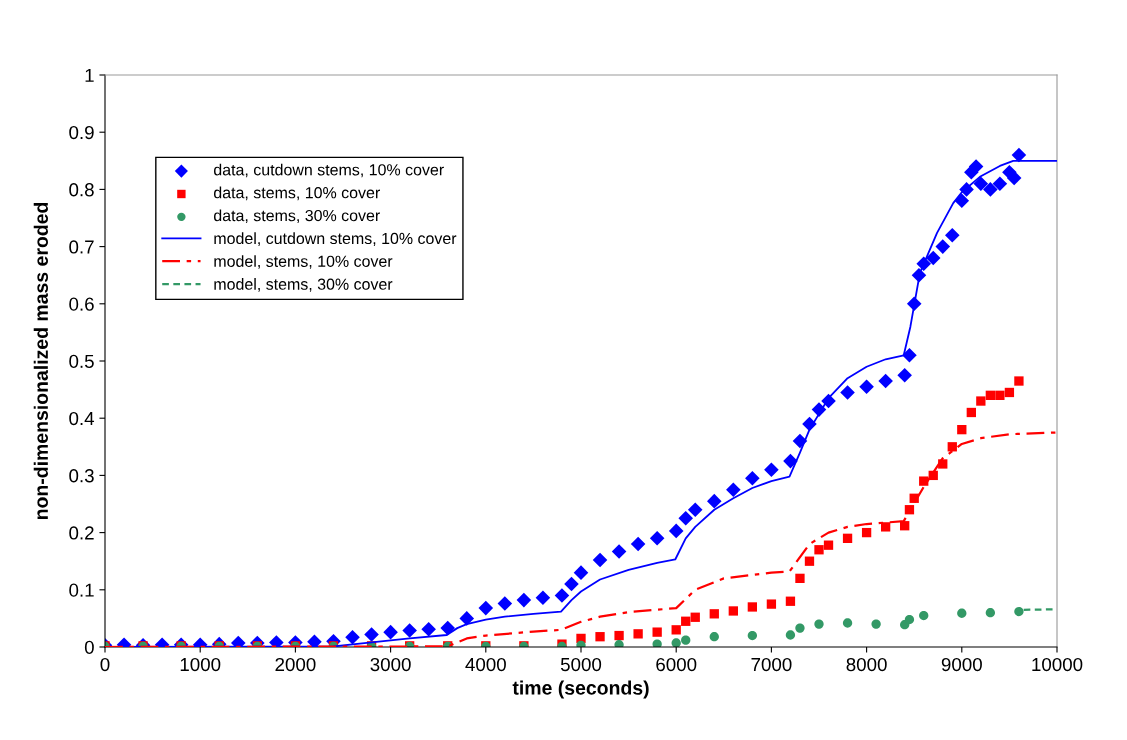 This screenshot has width=1127, height=740. What do you see at coordinates (81, 533) in the screenshot?
I see `y-tick-label: 0.2` at bounding box center [81, 533].